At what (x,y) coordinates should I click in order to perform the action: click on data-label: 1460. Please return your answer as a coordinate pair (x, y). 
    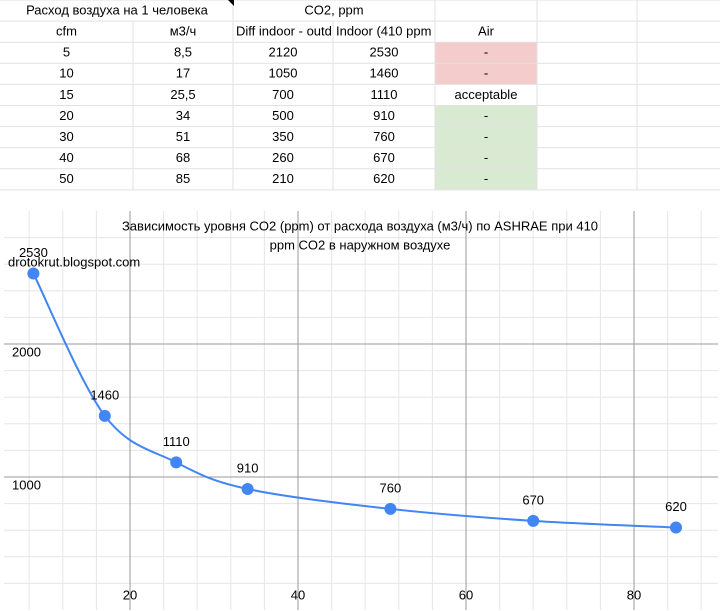
    Looking at the image, I should click on (104, 394).